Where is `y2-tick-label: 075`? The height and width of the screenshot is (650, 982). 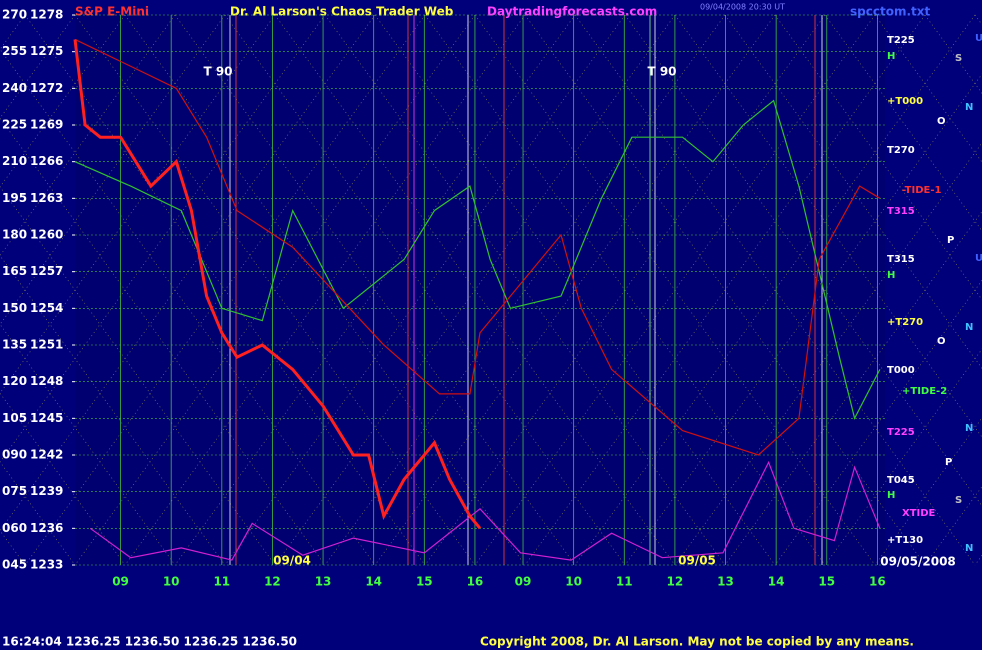
y2-tick-label: 075 is located at coordinates (14, 491).